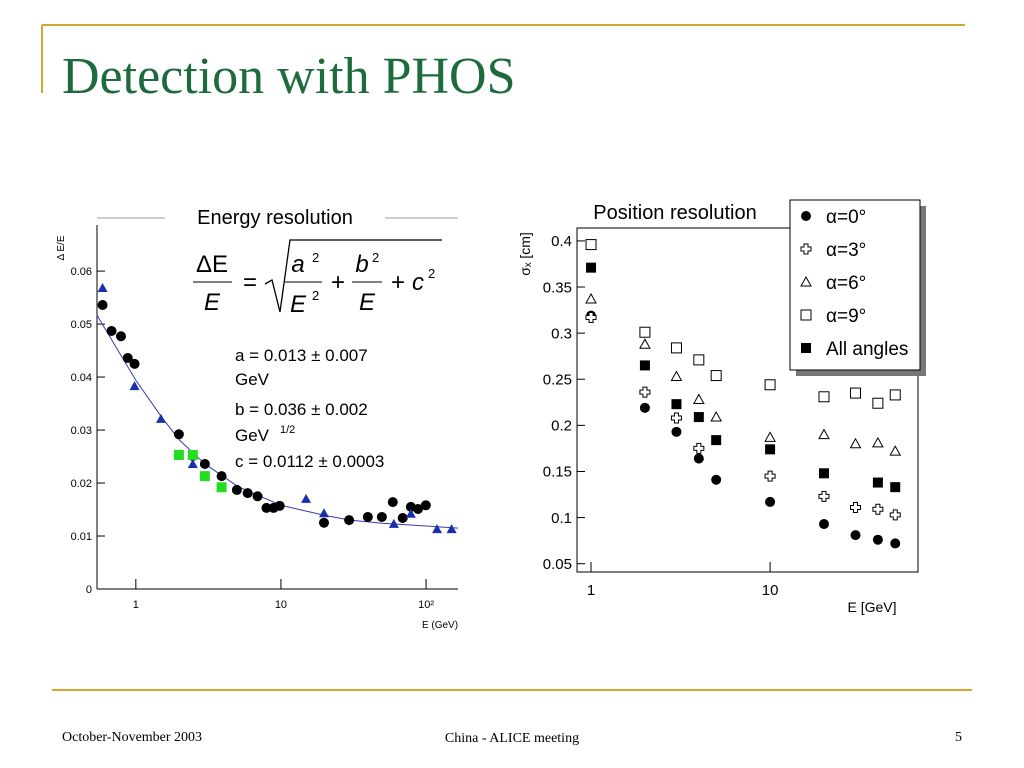  Describe the element at coordinates (846, 250) in the screenshot. I see `legend-label: α=3°` at that location.